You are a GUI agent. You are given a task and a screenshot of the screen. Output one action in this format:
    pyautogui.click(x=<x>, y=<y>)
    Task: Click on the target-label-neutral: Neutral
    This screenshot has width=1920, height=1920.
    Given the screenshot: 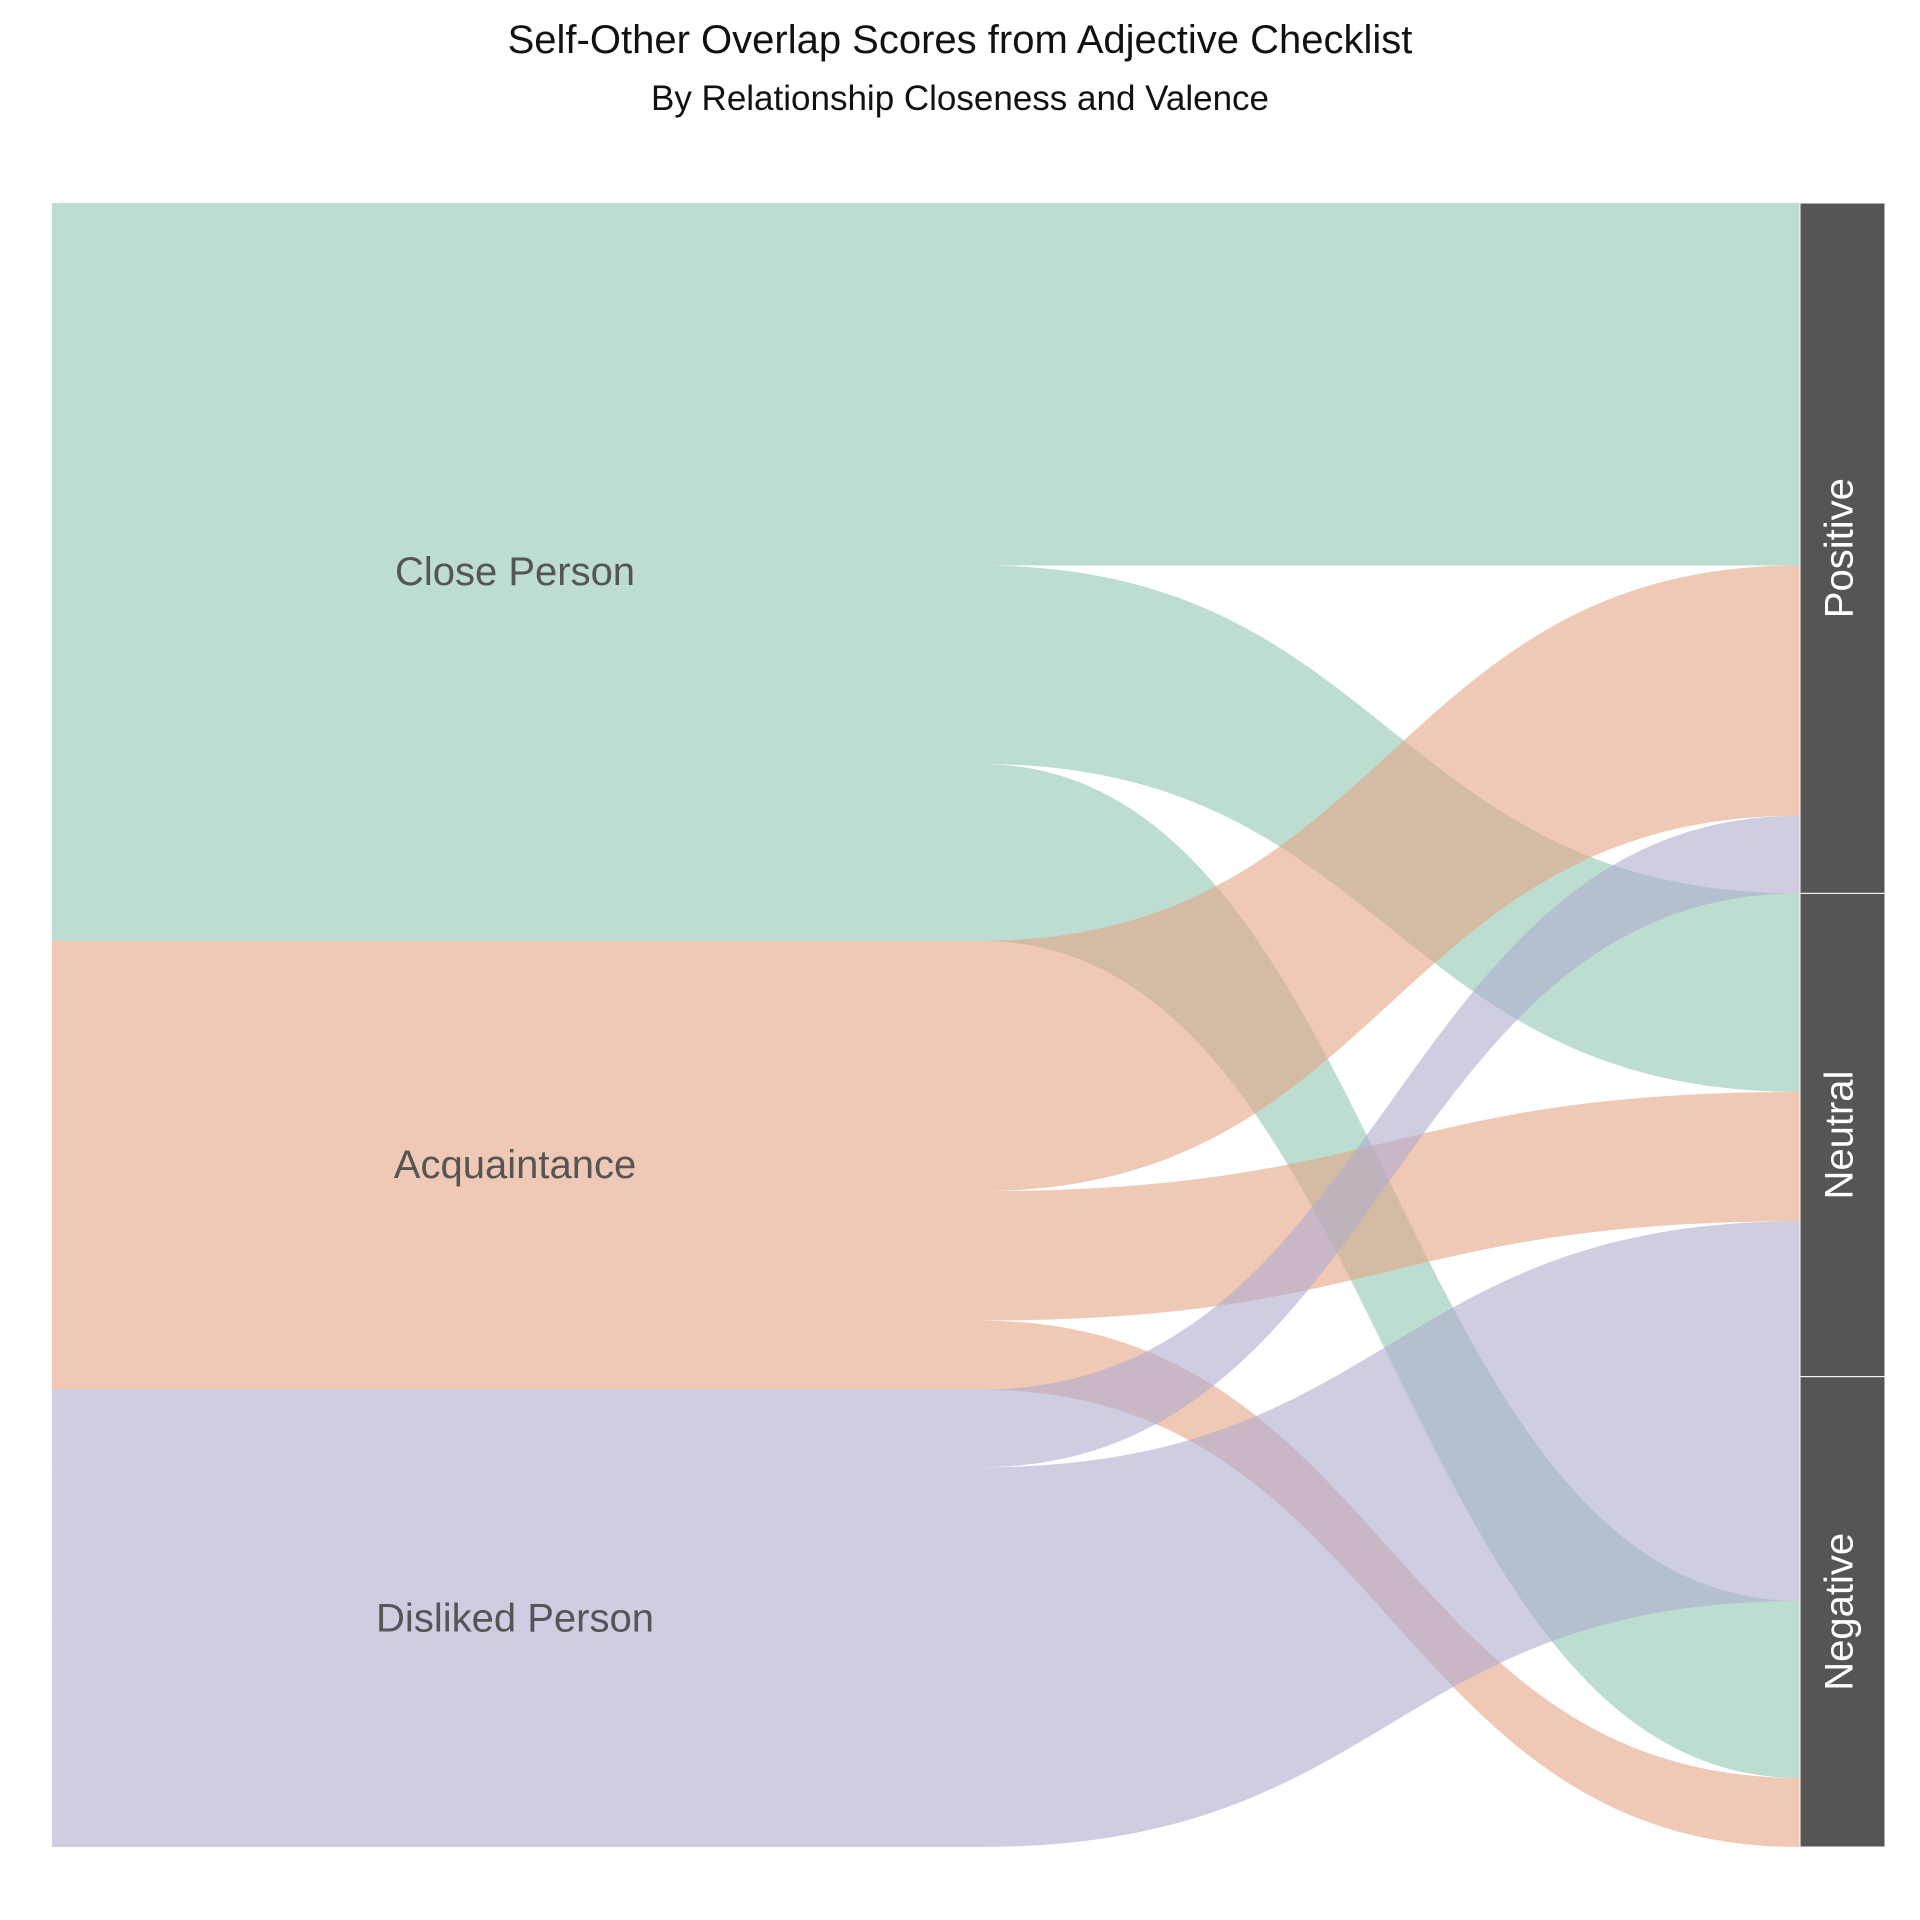 What is the action you would take?
    pyautogui.click(x=1840, y=1135)
    